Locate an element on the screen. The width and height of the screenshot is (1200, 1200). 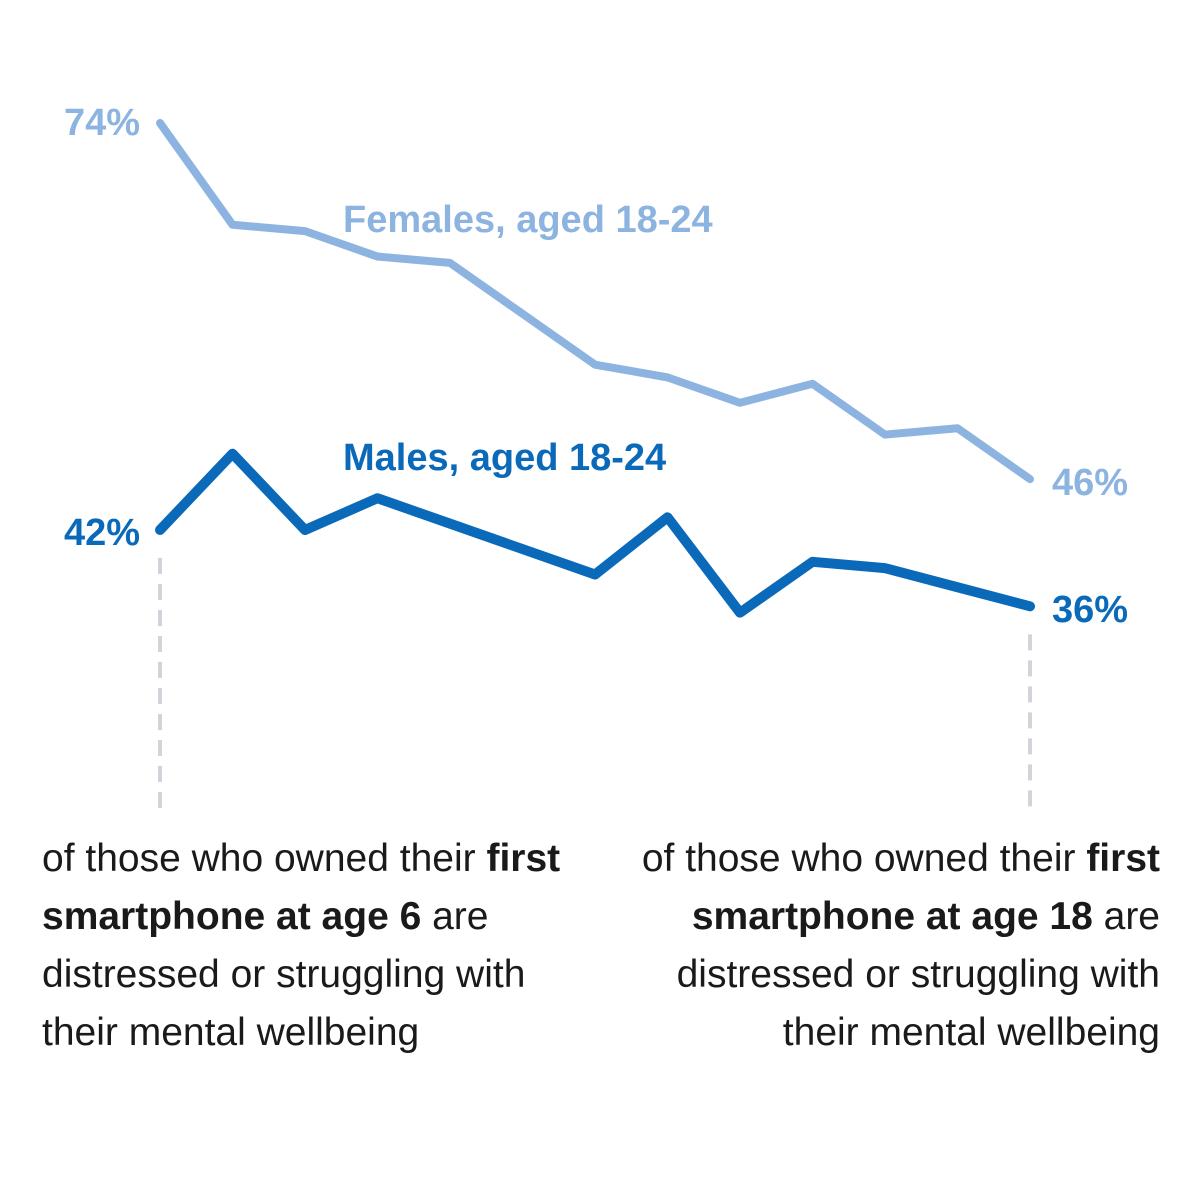
series-label-females: Females, aged 18-24 is located at coordinates (528, 220).